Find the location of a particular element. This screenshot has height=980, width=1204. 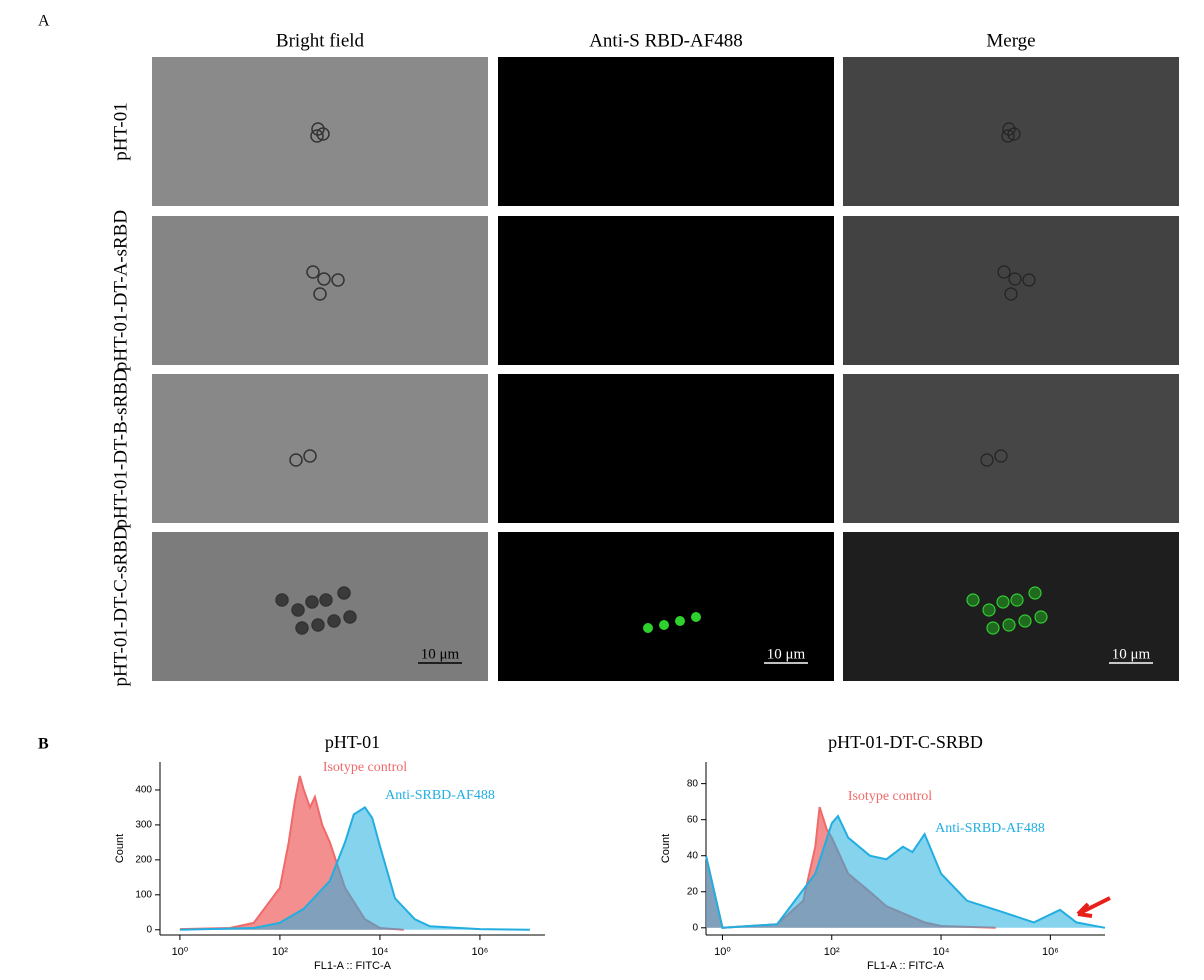

column-title: Anti-S RBD-AF488 is located at coordinates (666, 40).